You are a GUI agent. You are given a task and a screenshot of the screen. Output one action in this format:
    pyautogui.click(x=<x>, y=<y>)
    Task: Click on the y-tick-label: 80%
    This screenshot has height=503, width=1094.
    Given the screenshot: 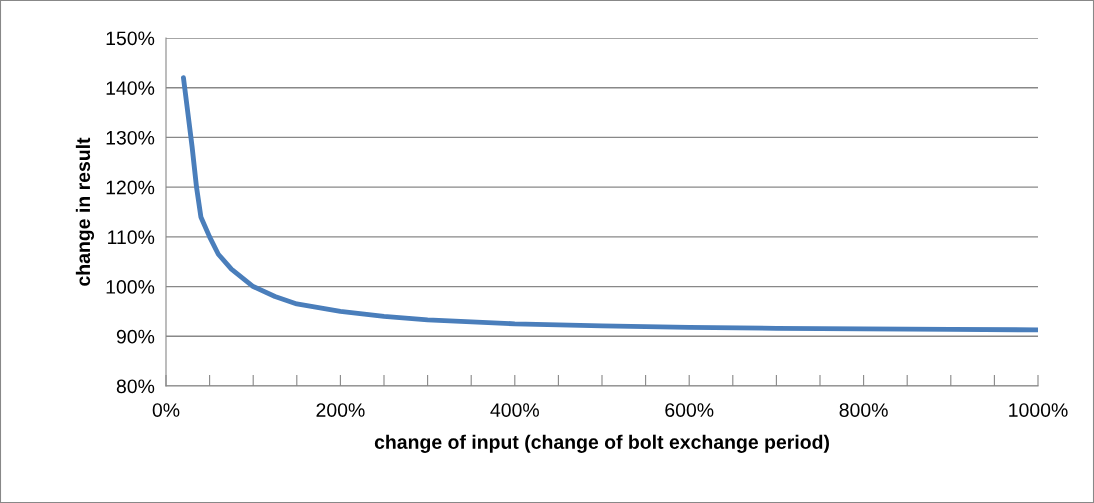 What is the action you would take?
    pyautogui.click(x=135, y=386)
    